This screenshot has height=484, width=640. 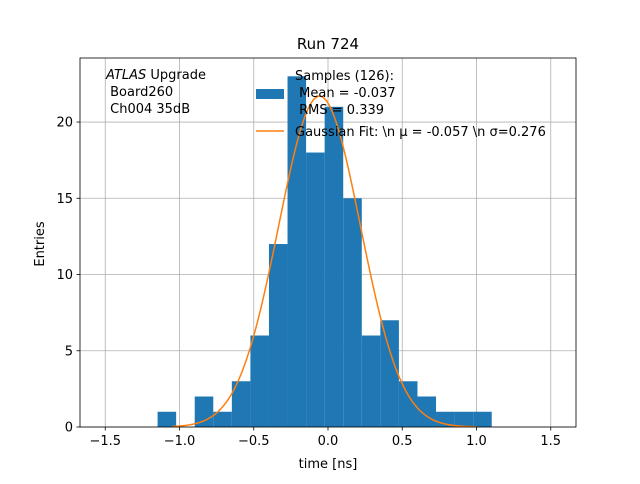 I want to click on x-tick-label: −1.0, so click(x=180, y=441).